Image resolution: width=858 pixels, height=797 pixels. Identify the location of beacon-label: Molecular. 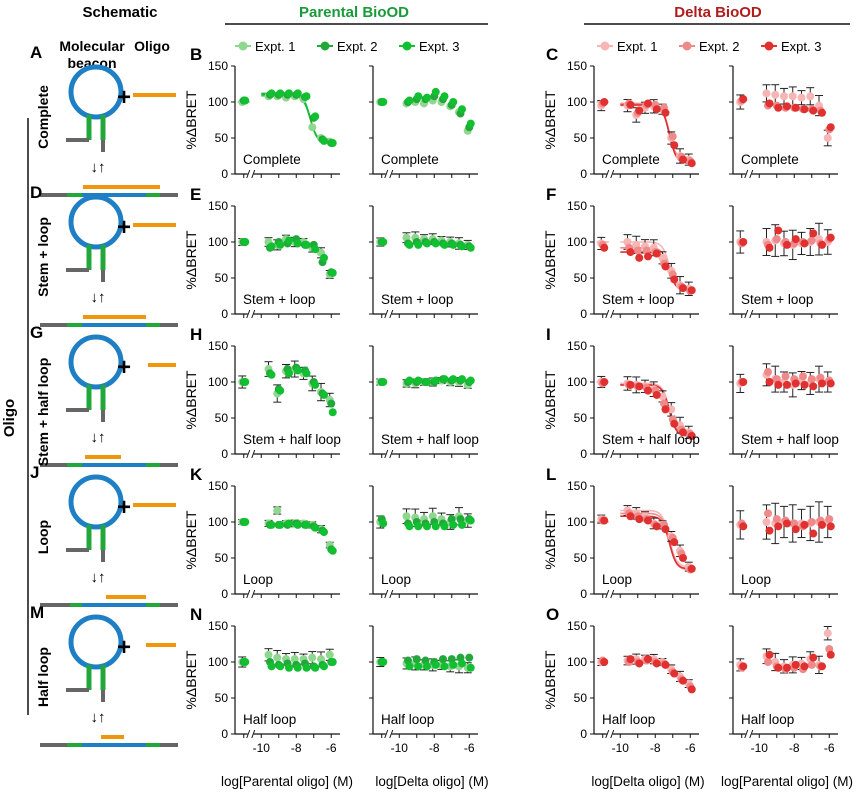
(92, 46).